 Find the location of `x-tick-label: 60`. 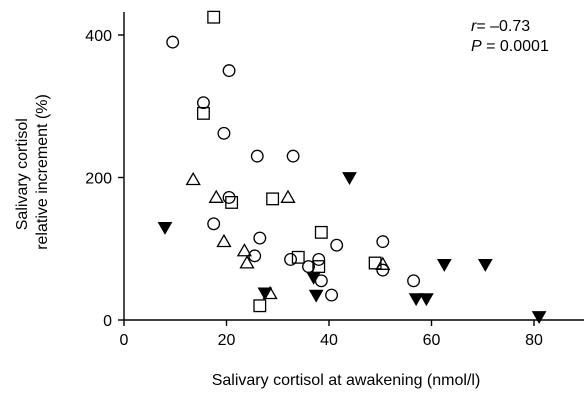

x-tick-label: 60 is located at coordinates (432, 340).